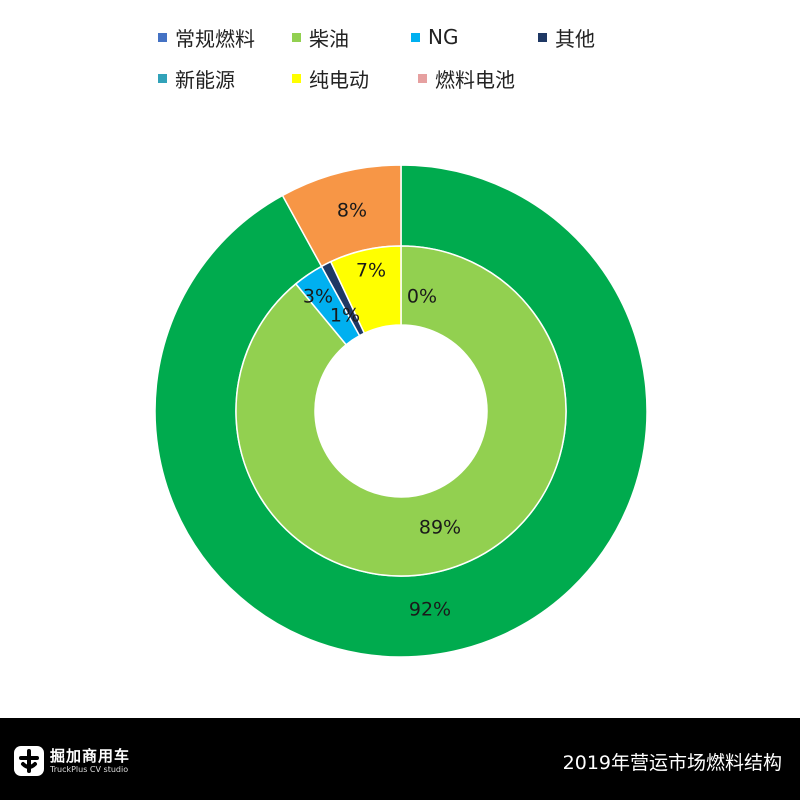 This screenshot has width=800, height=800. I want to click on brand-logo: 掘加商用车 TruckPlus CV studio, so click(72, 761).